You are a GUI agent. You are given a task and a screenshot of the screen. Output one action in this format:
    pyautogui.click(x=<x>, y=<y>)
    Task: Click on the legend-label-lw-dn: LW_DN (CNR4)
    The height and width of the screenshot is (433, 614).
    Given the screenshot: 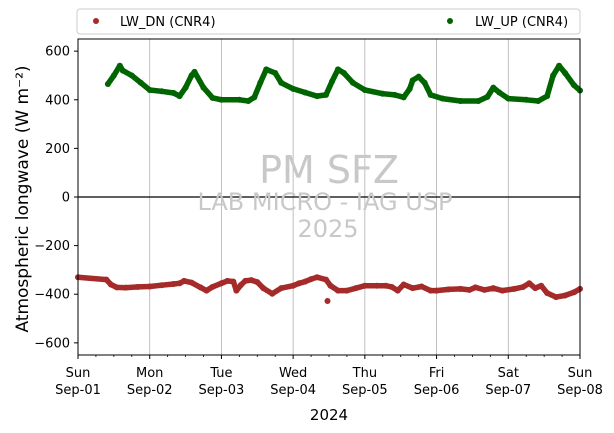 What is the action you would take?
    pyautogui.click(x=168, y=22)
    